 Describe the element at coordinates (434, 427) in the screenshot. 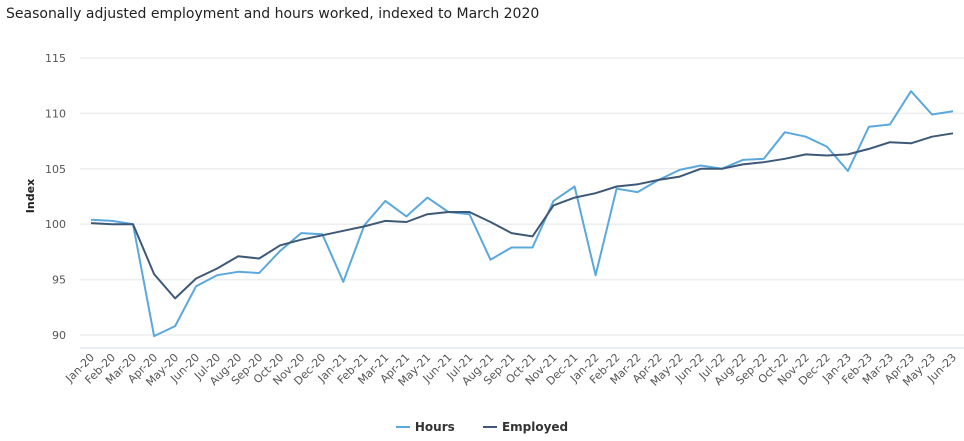

I see `legend-label-hours: Hours` at that location.